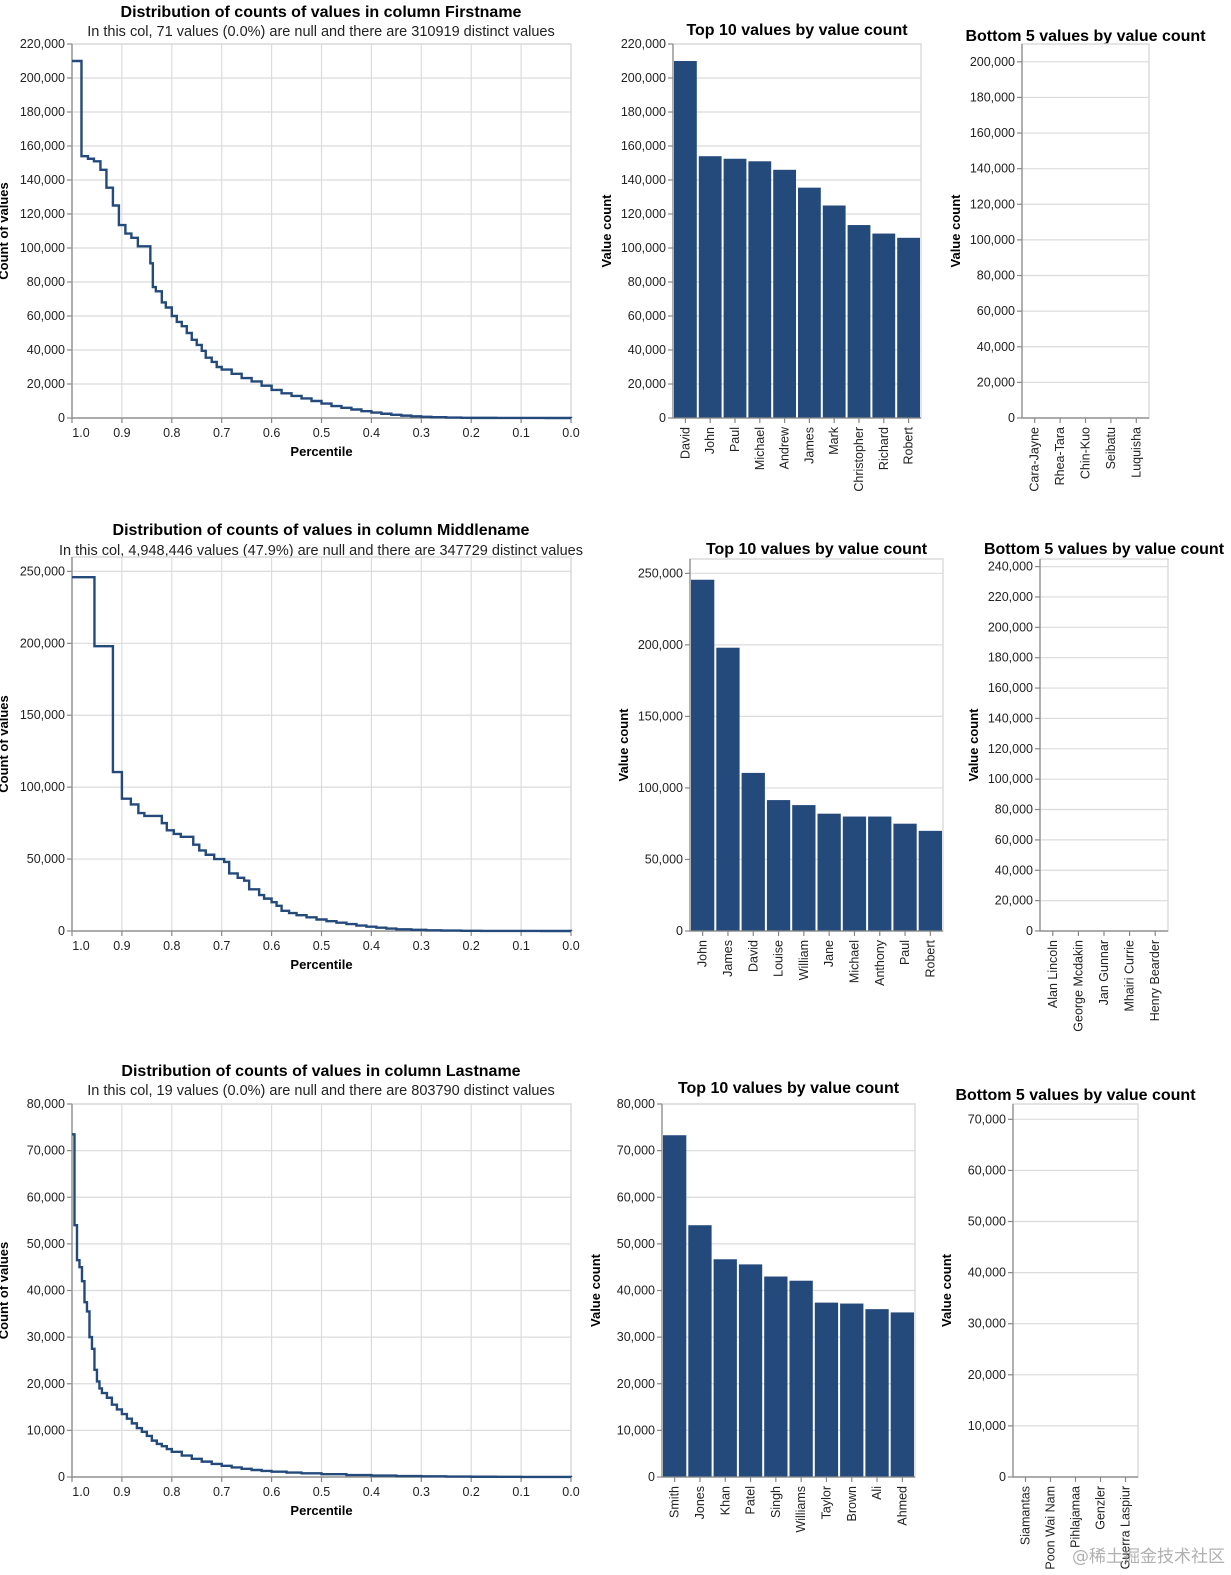 The height and width of the screenshot is (1575, 1231). What do you see at coordinates (1010, 567) in the screenshot?
I see `y-tick-label: 240,000` at bounding box center [1010, 567].